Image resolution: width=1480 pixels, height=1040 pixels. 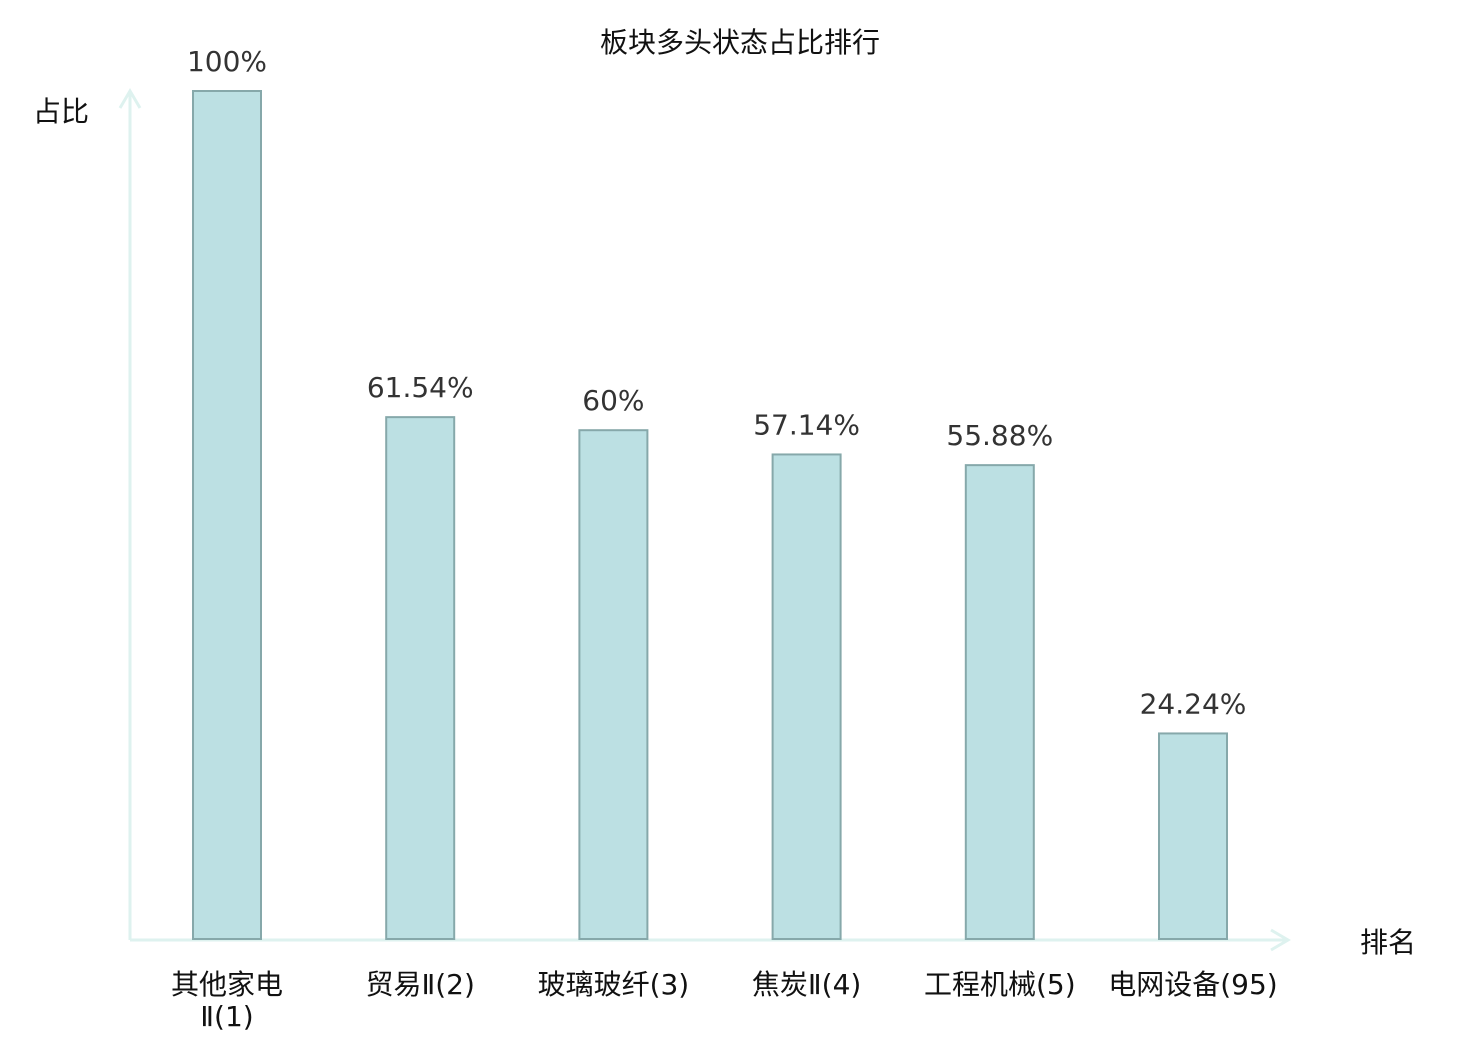 What do you see at coordinates (227, 984) in the screenshot?
I see `x-tick-label: 其他家电` at bounding box center [227, 984].